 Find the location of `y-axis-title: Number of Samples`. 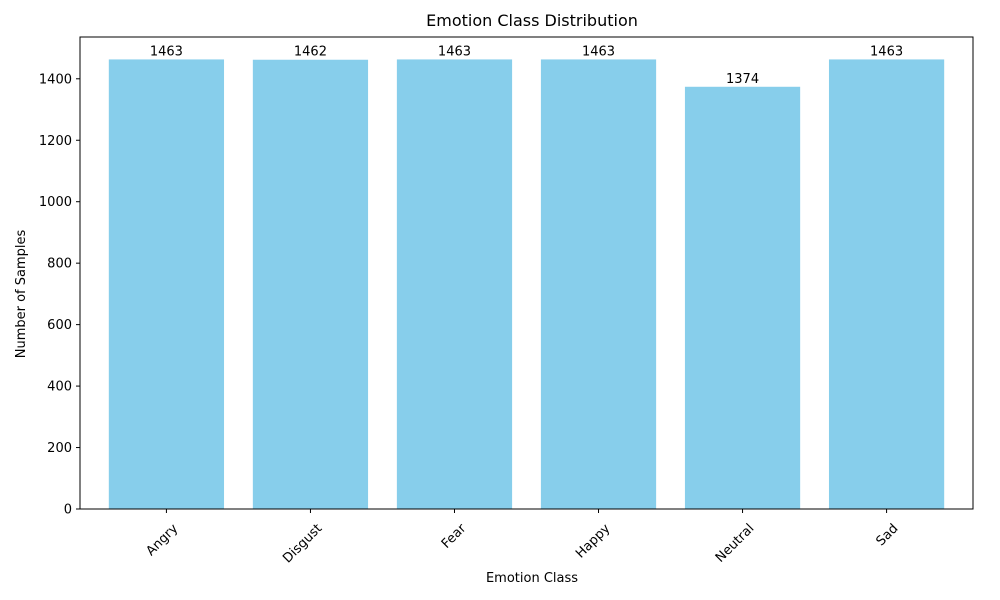

y-axis-title: Number of Samples is located at coordinates (21, 294).